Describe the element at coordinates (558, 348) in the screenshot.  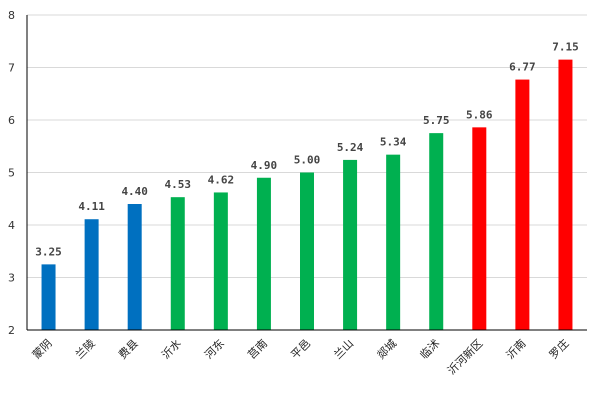
I see `x-tick-label: 罗庄` at that location.